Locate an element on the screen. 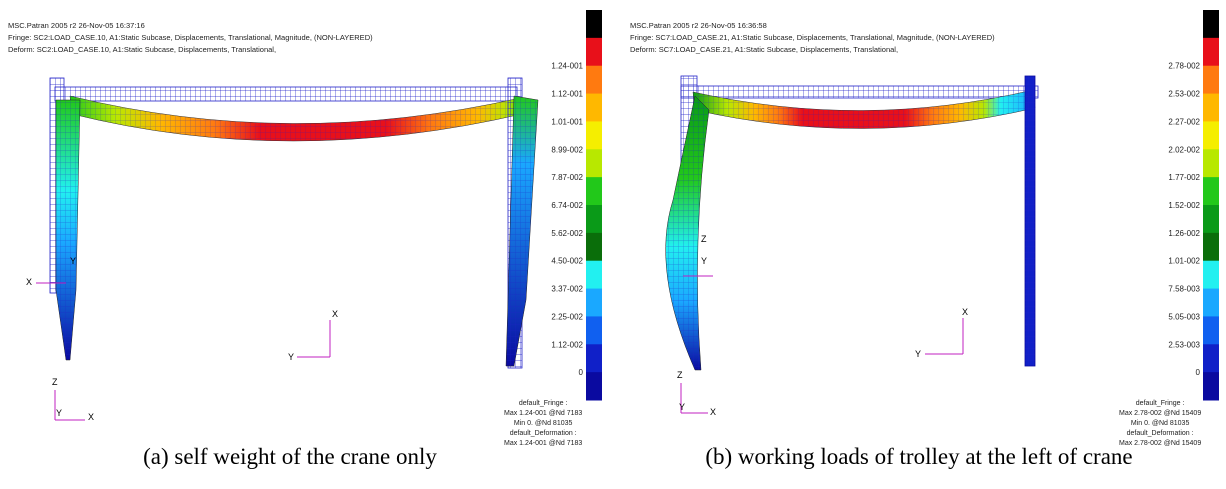 This screenshot has height=489, width=1226. legend-tick-label: 2.53-003 is located at coordinates (1184, 344).